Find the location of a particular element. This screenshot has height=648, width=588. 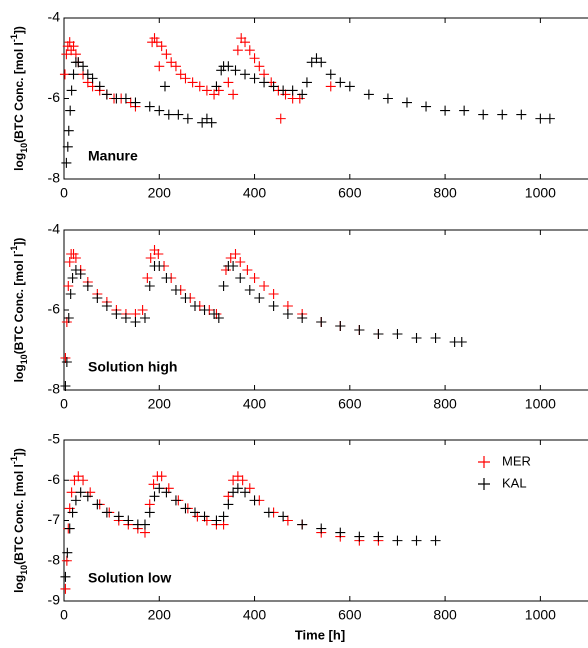

y-axis-label-part: -1 is located at coordinates (14, 250).